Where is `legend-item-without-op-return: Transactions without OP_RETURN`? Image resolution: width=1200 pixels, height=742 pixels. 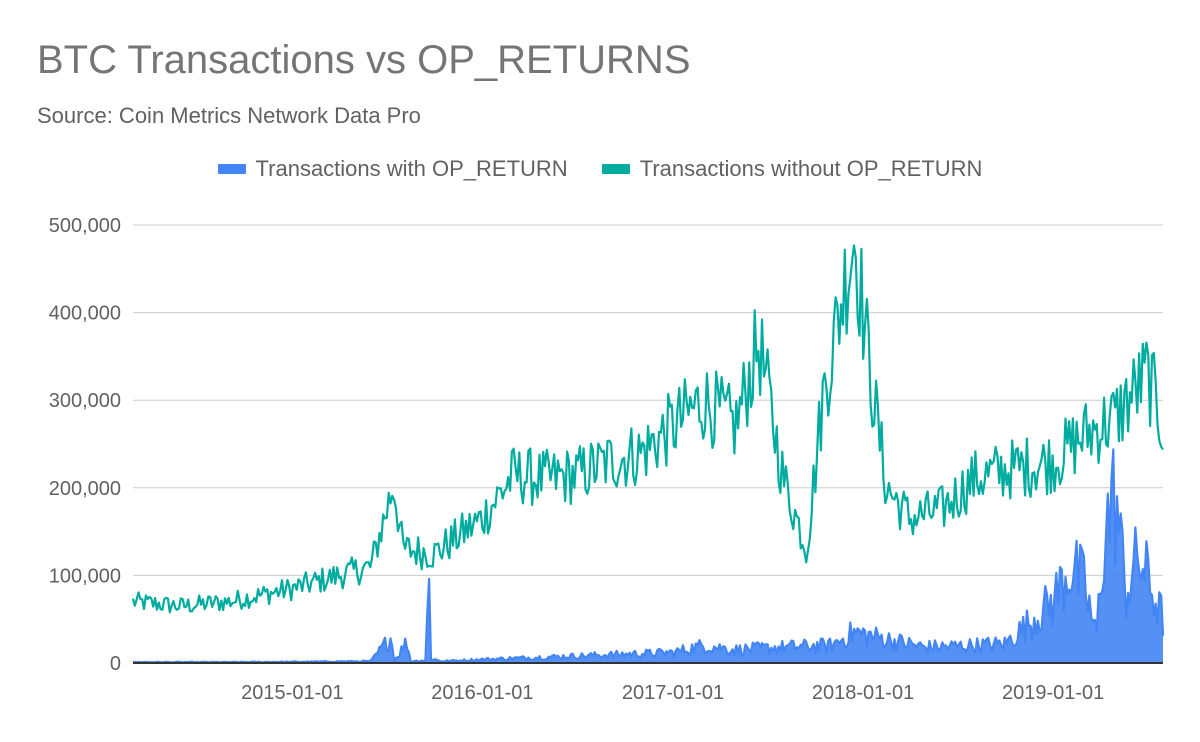 legend-item-without-op-return: Transactions without OP_RETURN is located at coordinates (792, 169).